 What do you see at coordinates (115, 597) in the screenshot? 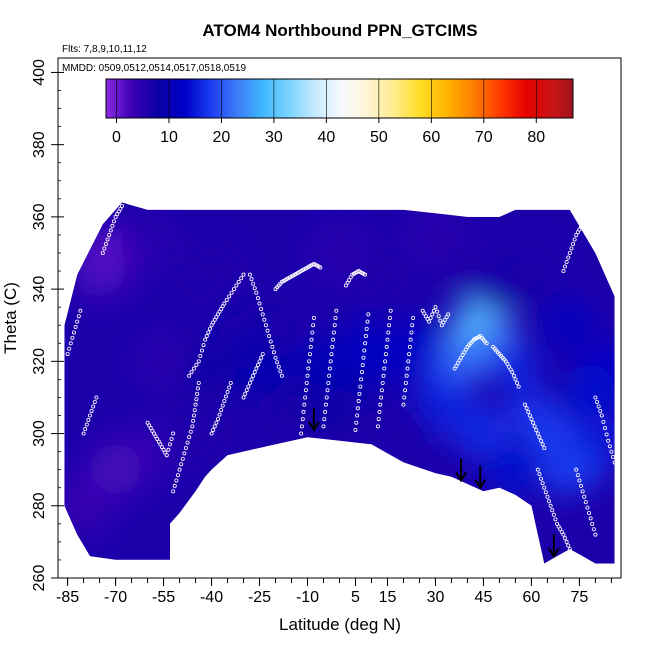
I see `x-tick-label: -70` at bounding box center [115, 597].